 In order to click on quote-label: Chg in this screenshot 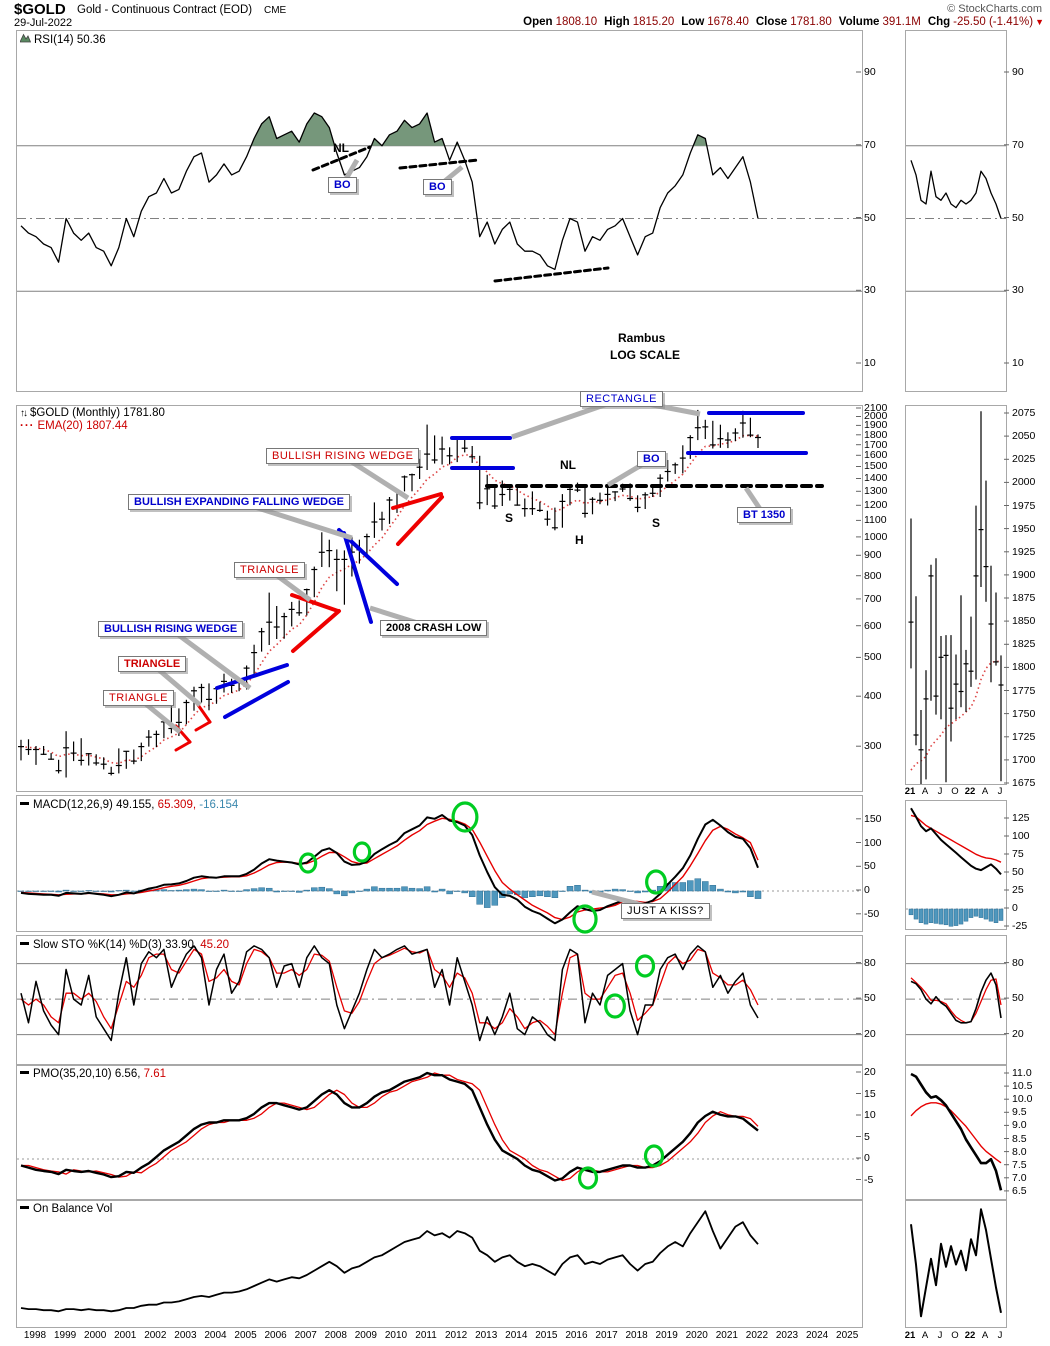, I will do `click(939, 22)`.